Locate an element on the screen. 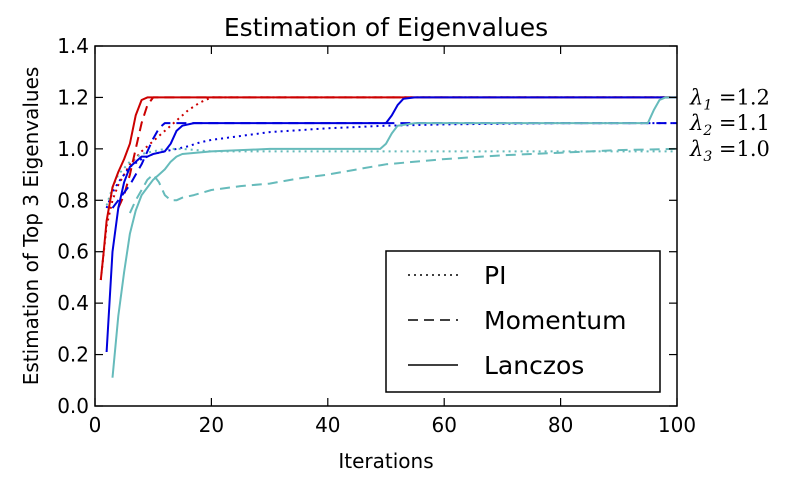 This screenshot has height=489, width=788. eigenvalue-annotation-3: λ3 =1.0 is located at coordinates (729, 151).